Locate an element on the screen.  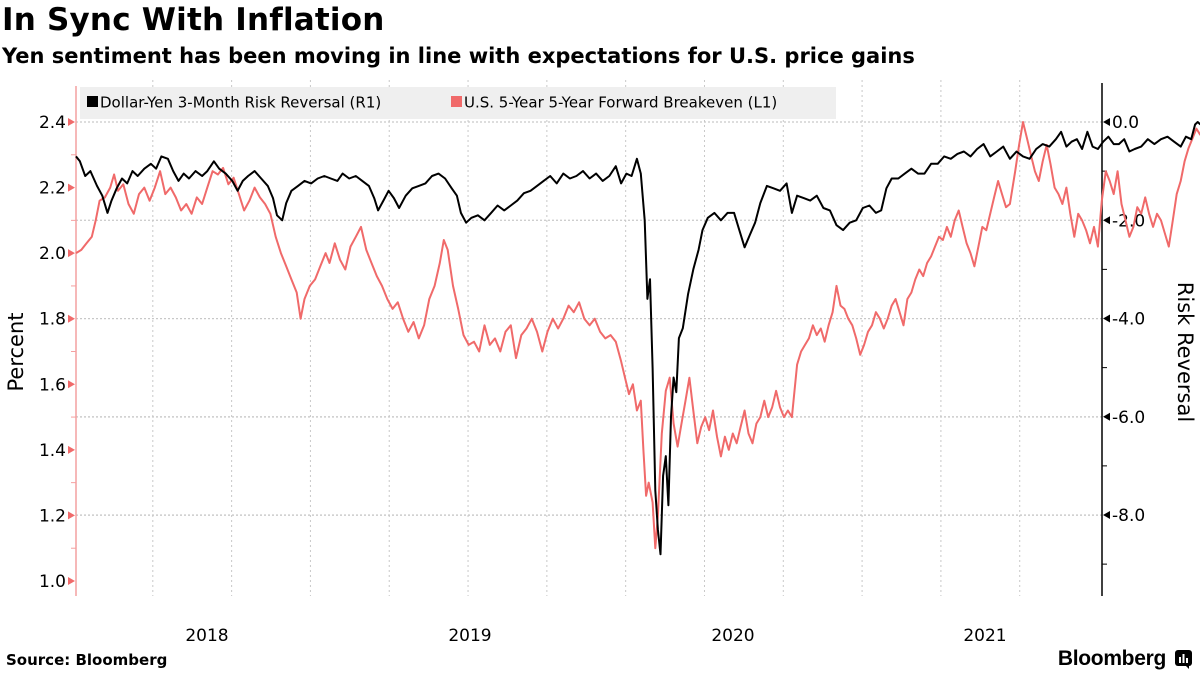
right-axis-title: Risk Reversal is located at coordinates (1185, 352).